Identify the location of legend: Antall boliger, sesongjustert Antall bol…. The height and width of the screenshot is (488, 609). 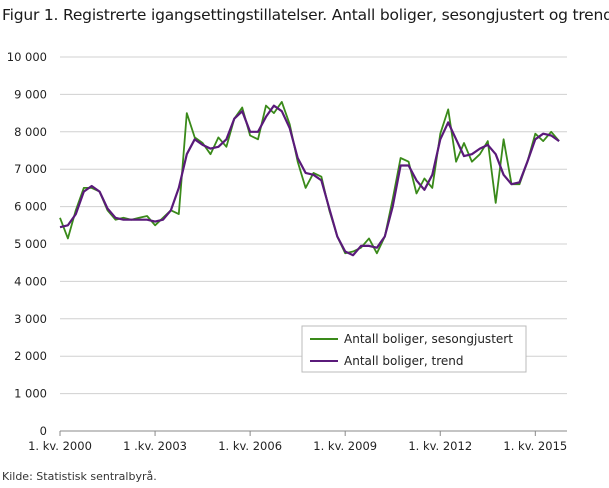
(414, 349).